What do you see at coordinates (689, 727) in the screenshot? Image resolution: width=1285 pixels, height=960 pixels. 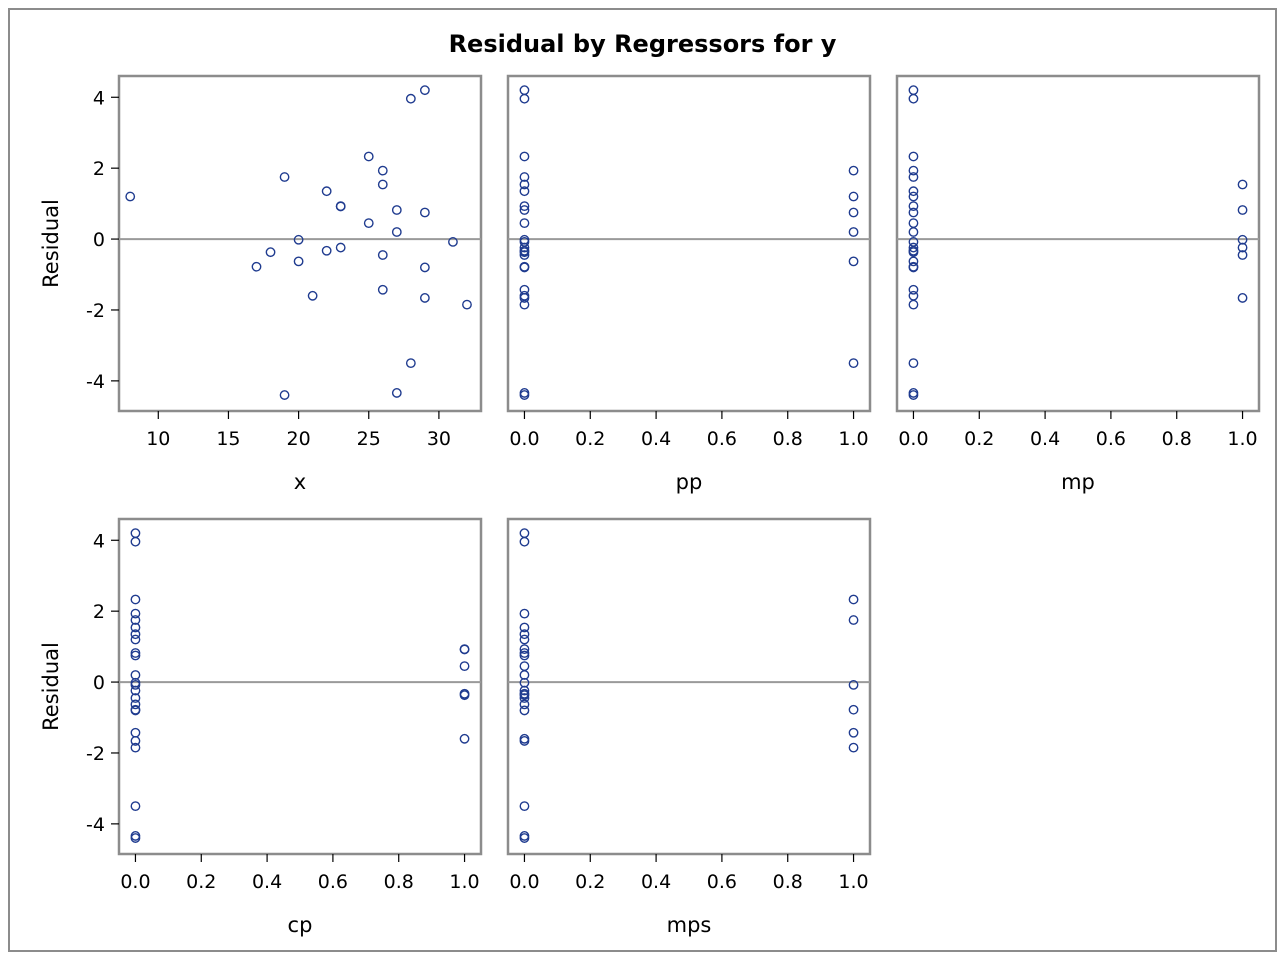 I see `panel-mps: 0.0 0.2 0.4 0.6 0.8 1.0 mps` at bounding box center [689, 727].